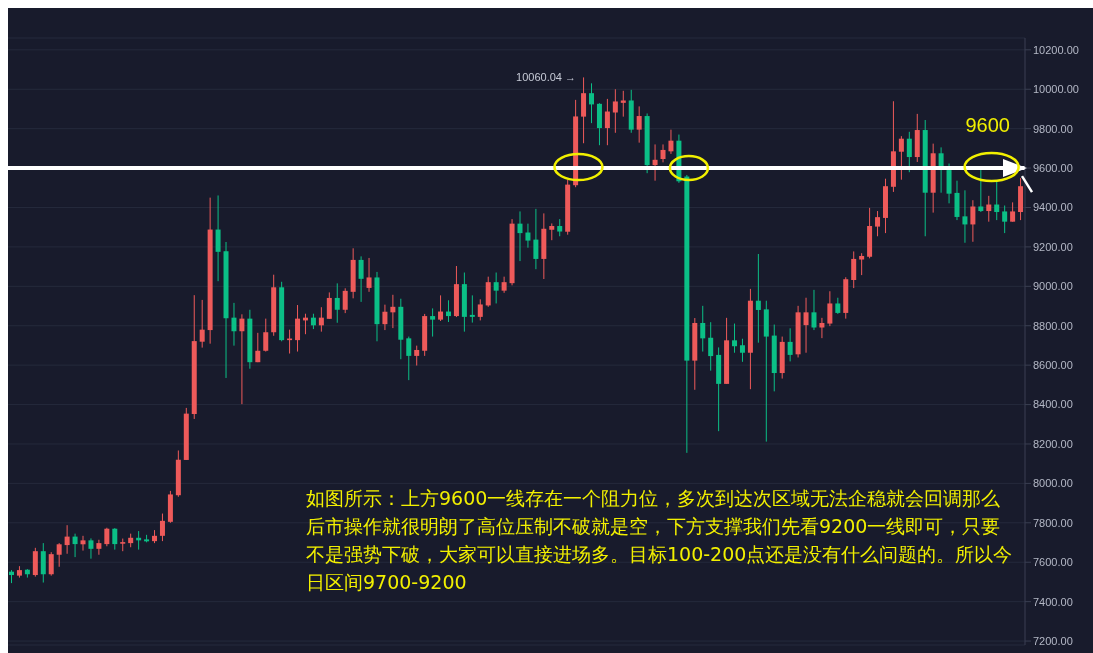 Image resolution: width=1093 pixels, height=653 pixels. What do you see at coordinates (546, 77) in the screenshot?
I see `annotation: 10060.04 →` at bounding box center [546, 77].